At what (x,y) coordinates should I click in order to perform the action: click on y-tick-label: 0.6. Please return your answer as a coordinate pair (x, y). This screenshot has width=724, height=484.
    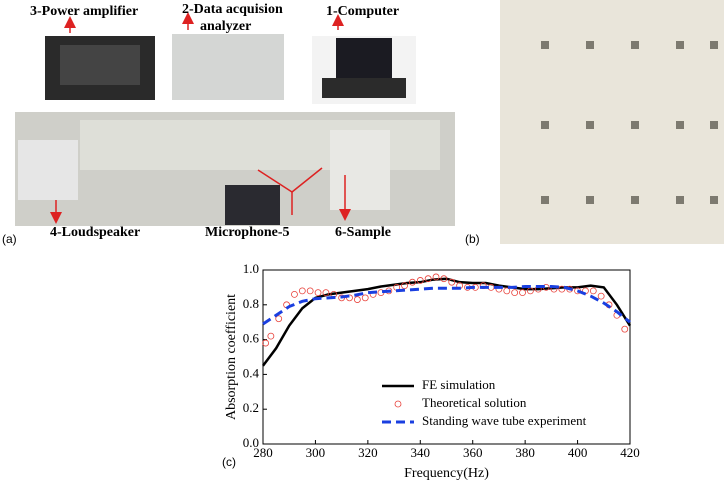
    Looking at the image, I should click on (251, 338).